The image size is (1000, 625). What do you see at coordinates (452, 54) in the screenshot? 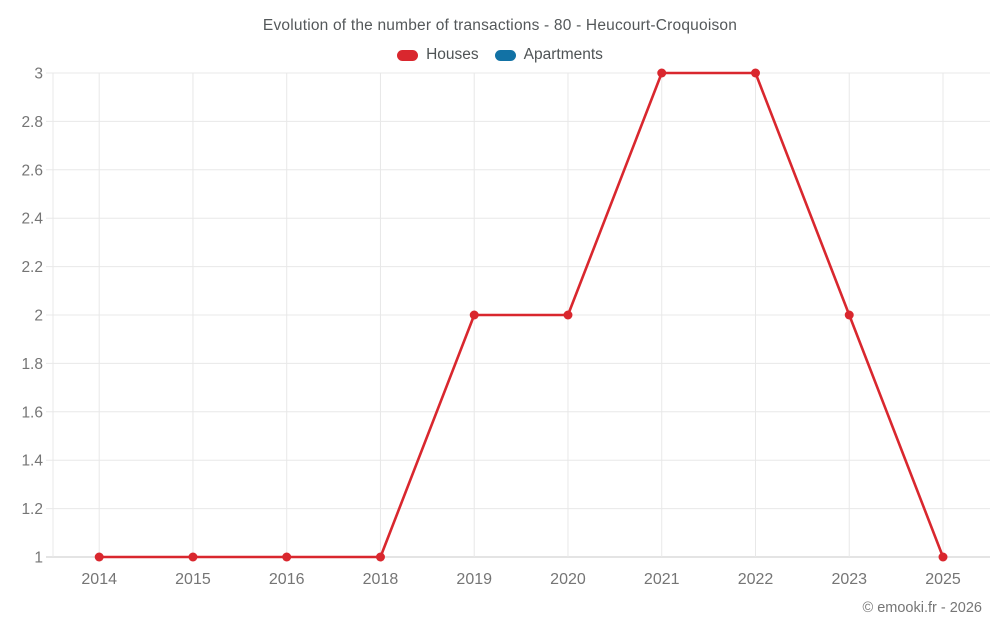
I see `legend-label-houses: Houses` at bounding box center [452, 54].